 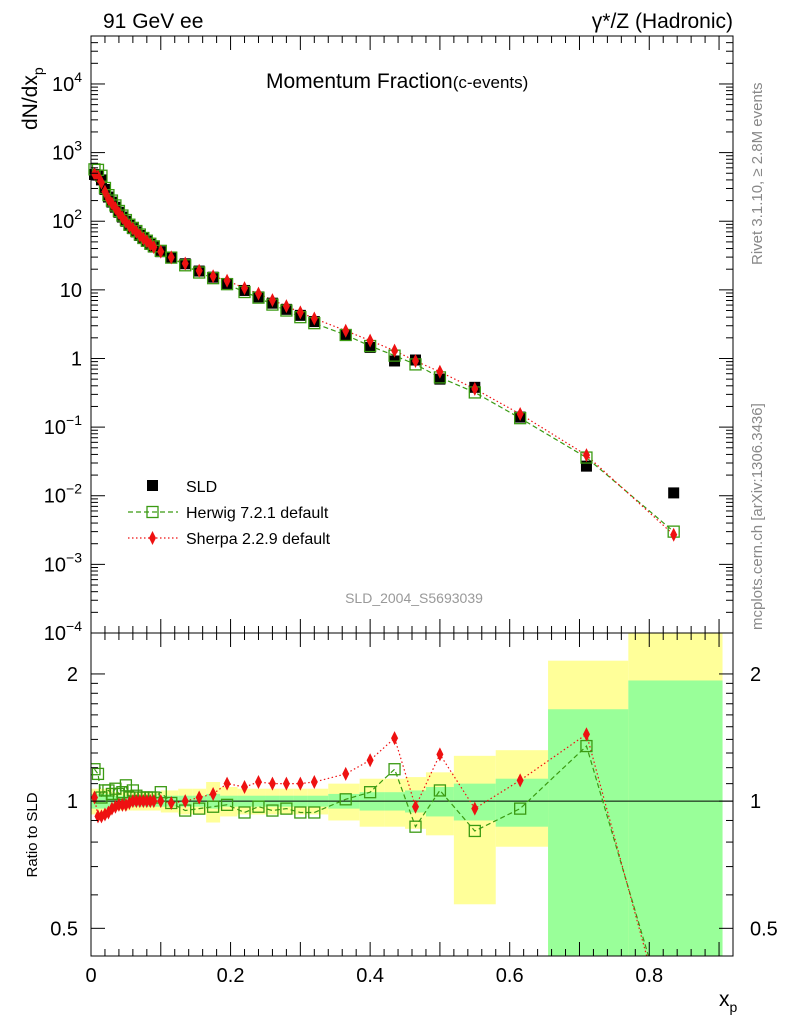 What do you see at coordinates (67, 151) in the screenshot?
I see `main-y-tick-label: 10³` at bounding box center [67, 151].